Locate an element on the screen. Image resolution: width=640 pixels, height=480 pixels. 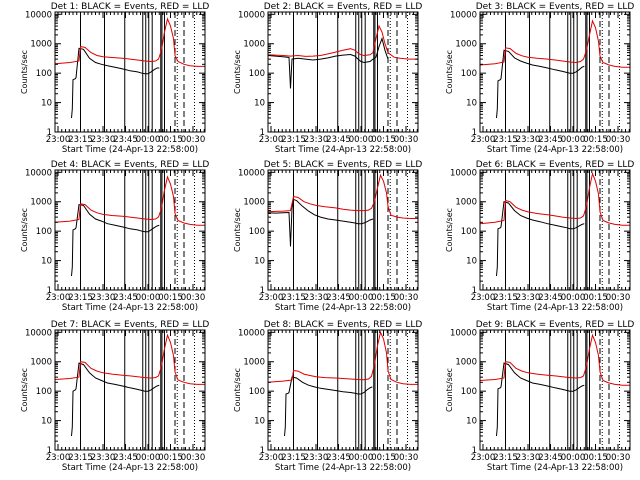
chart-title: Det 2: BLACK = Events, RED = LLD is located at coordinates (343, 7).